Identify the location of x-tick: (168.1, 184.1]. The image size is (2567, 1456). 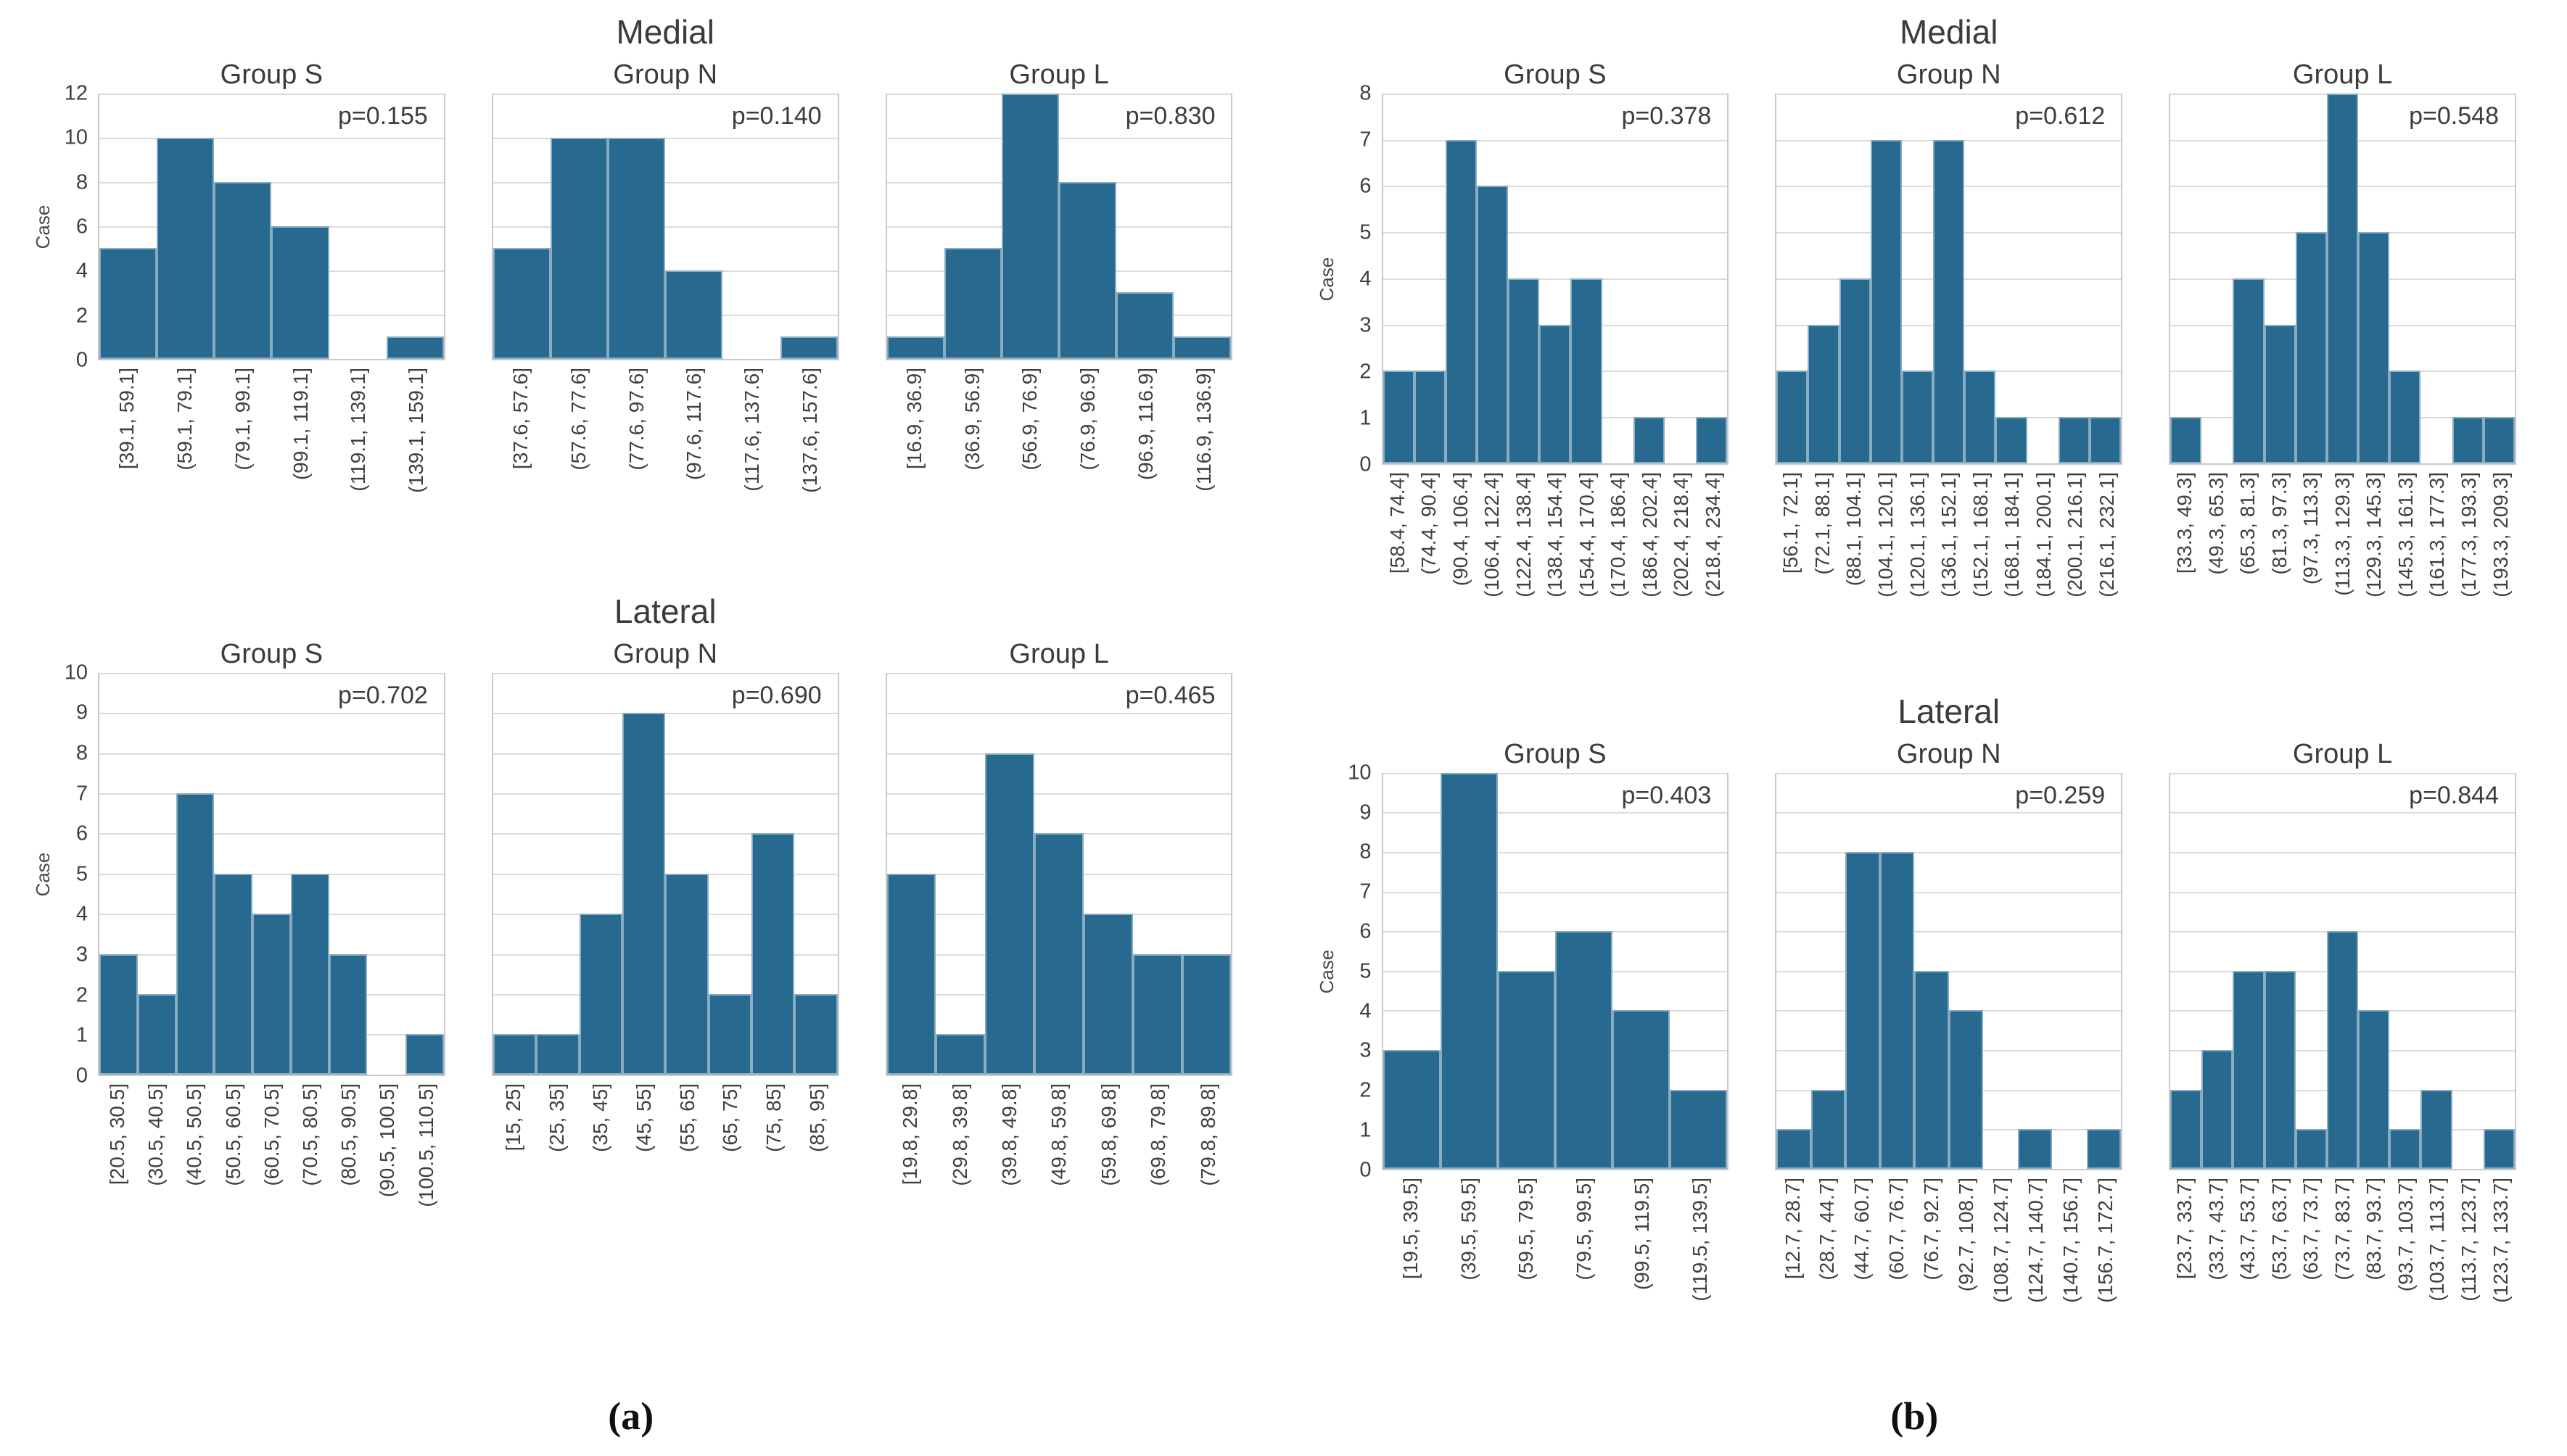
(2012, 568).